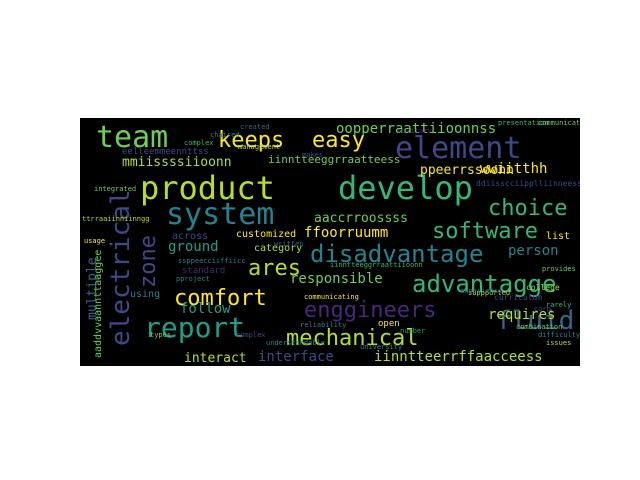  What do you see at coordinates (225, 135) in the screenshot?
I see `word-chaired: chaired` at bounding box center [225, 135].